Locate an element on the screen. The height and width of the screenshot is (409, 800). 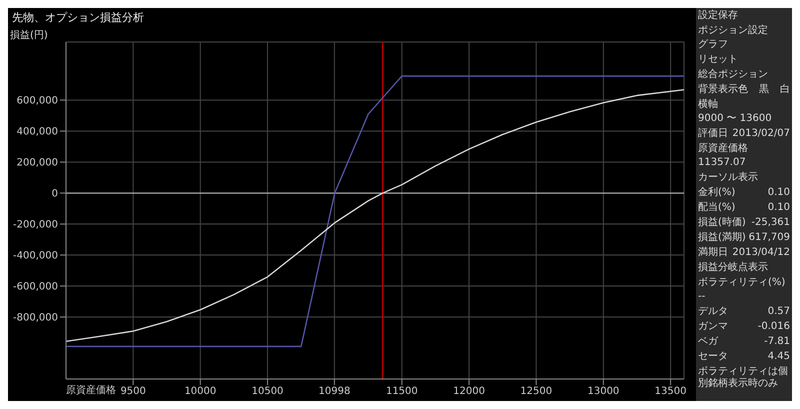
text: -0.016 is located at coordinates (774, 327).